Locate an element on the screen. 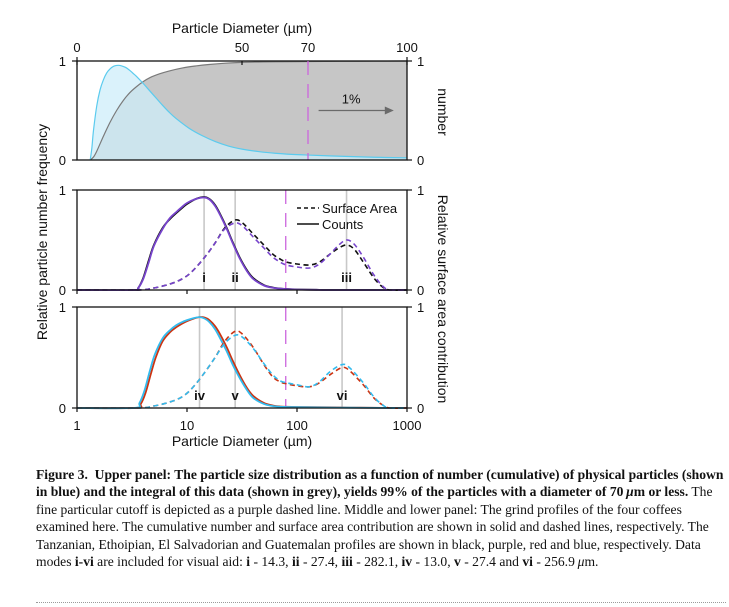 Image resolution: width=729 pixels, height=607 pixels. lower-x-axis-title: Particle Diameter (µm) is located at coordinates (242, 441).